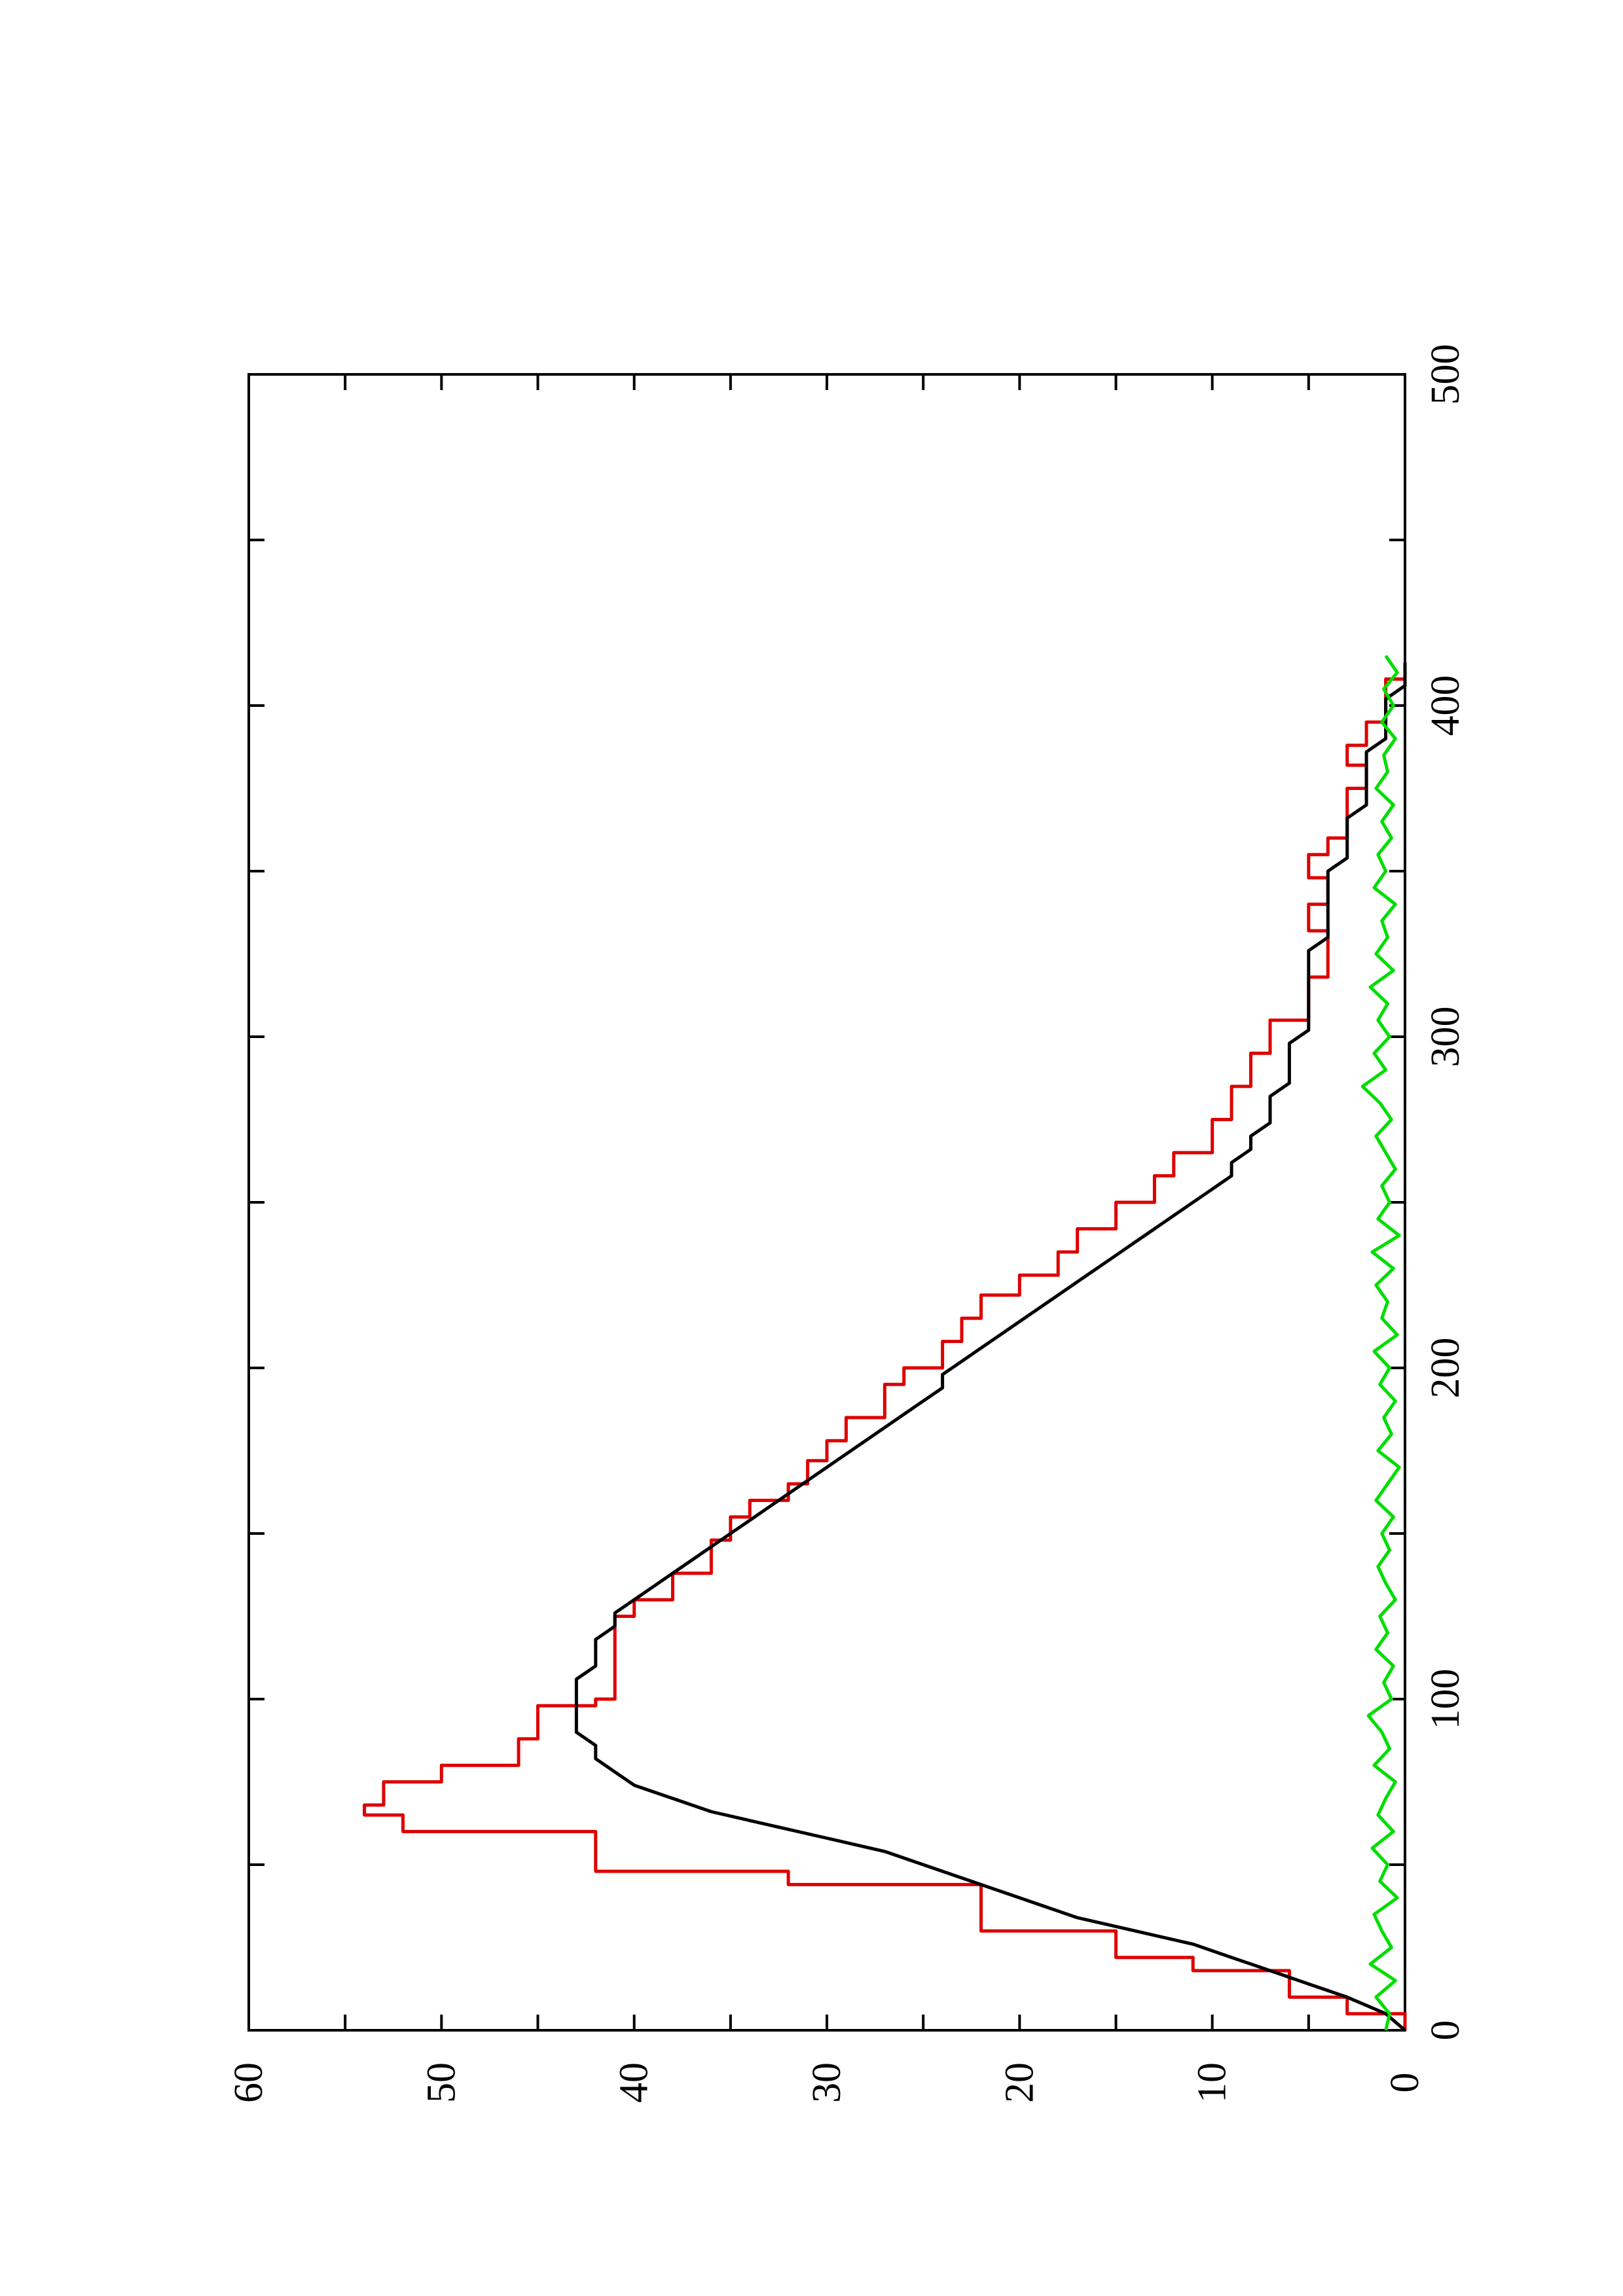 This screenshot has width=1623, height=2296. What do you see at coordinates (1445, 1037) in the screenshot?
I see `x-tick-label: 300` at bounding box center [1445, 1037].